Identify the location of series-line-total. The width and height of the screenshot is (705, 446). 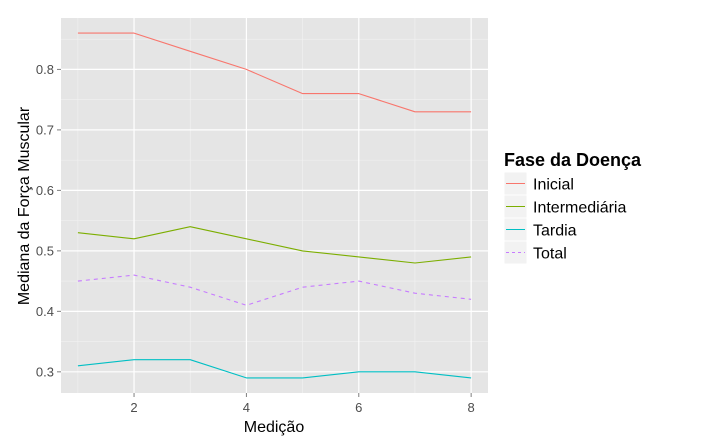
(274, 290).